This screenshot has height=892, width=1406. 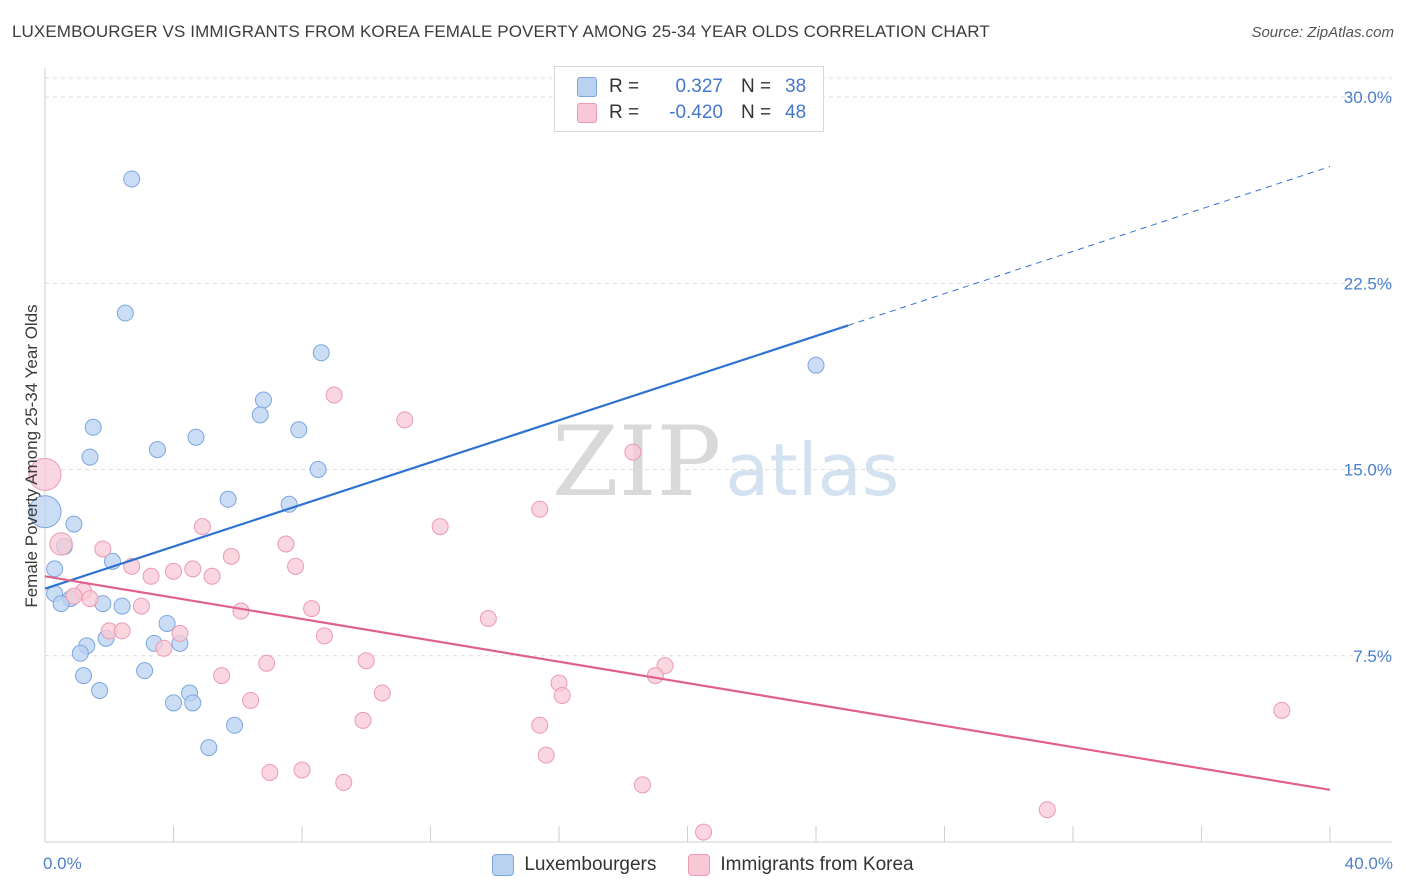 What do you see at coordinates (590, 864) in the screenshot?
I see `legend-label-luxembourgers: Luxembourgers` at bounding box center [590, 864].